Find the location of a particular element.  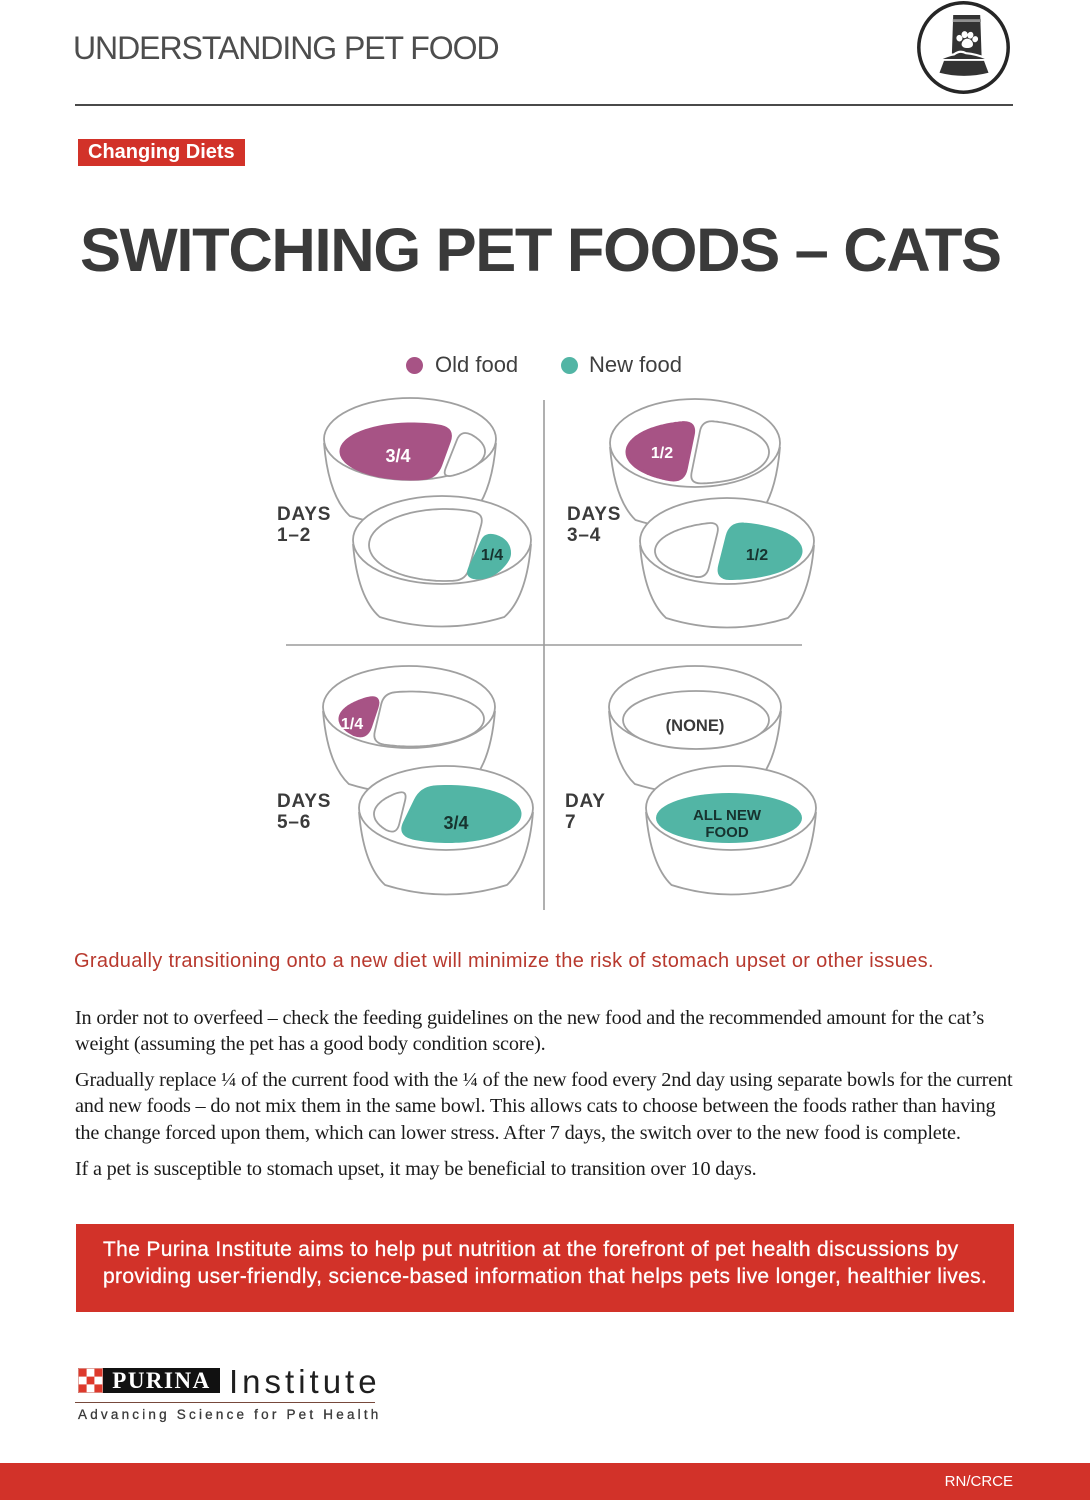

svg-text: ALL NEW is located at coordinates (727, 815).